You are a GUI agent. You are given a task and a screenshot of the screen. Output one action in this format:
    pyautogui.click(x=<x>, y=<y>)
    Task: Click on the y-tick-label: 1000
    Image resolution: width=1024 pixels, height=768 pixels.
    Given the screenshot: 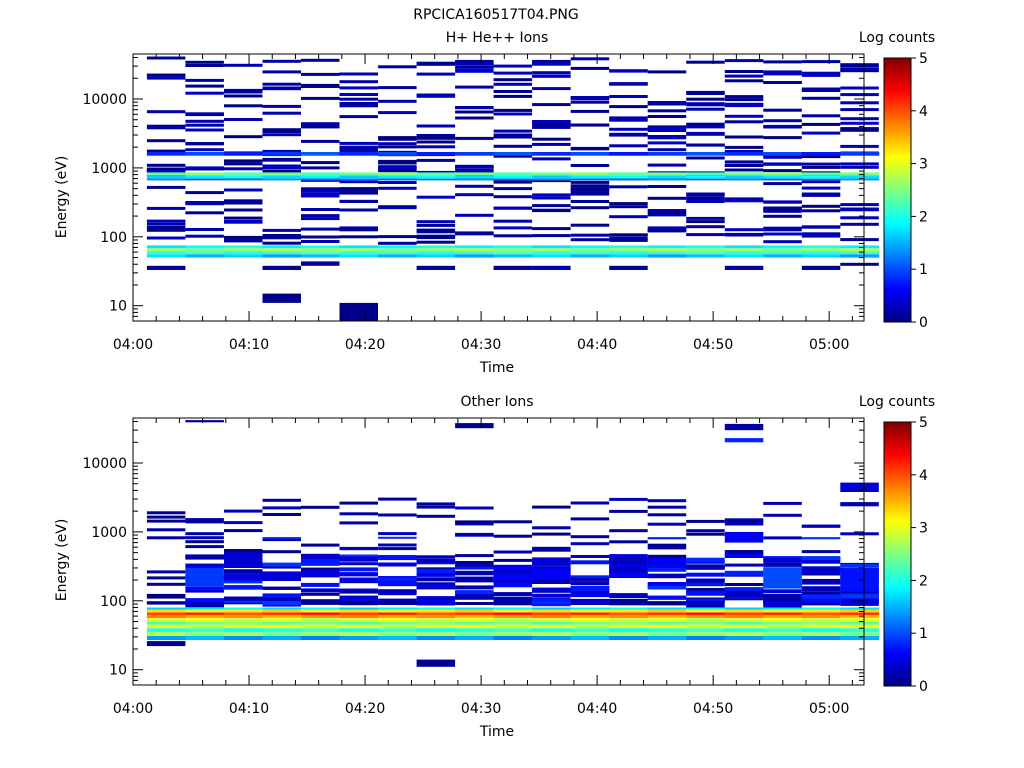 What is the action you would take?
    pyautogui.click(x=109, y=533)
    